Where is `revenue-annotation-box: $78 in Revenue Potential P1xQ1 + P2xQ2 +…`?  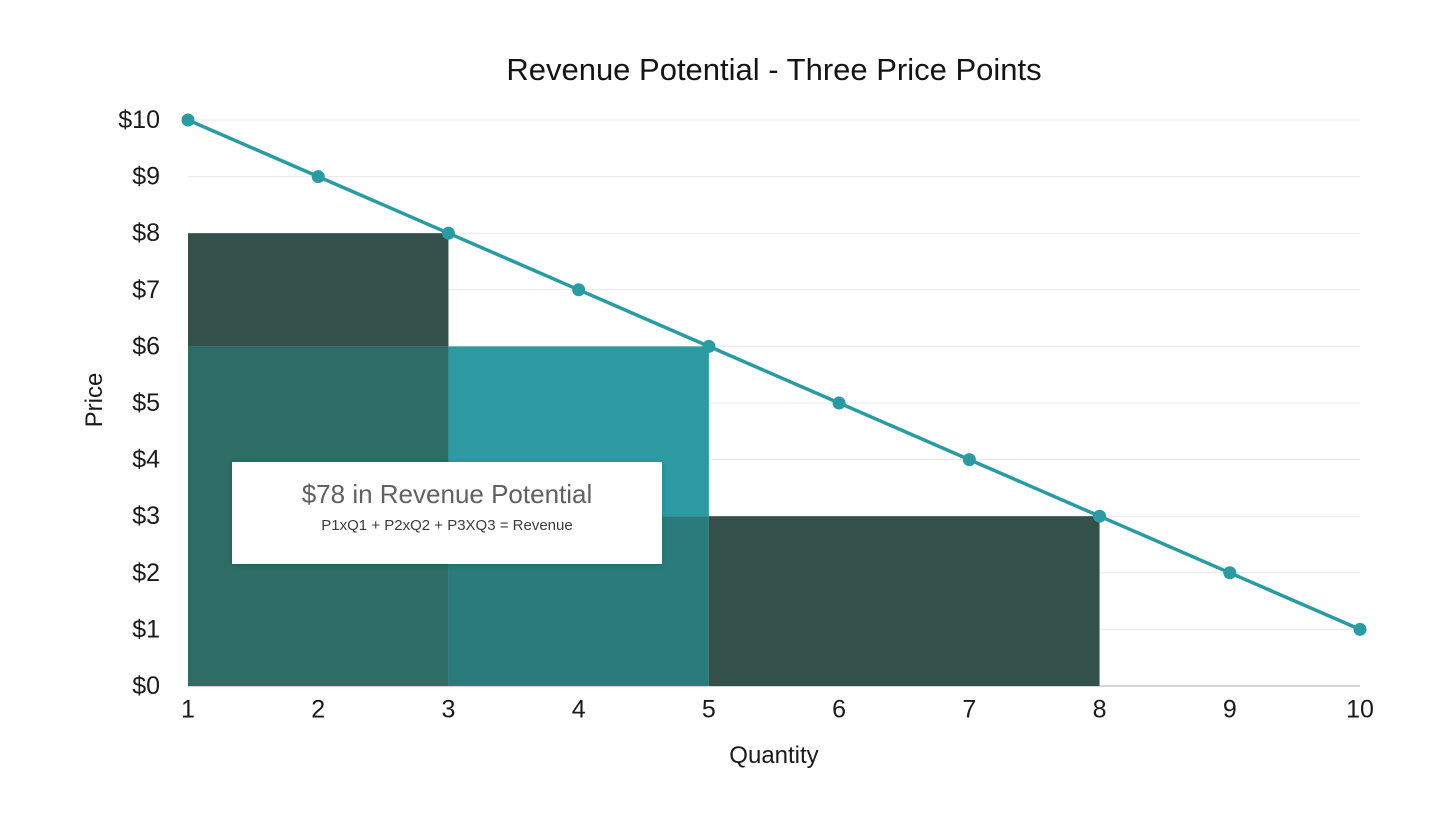
revenue-annotation-box: $78 in Revenue Potential P1xQ1 + P2xQ2 +… is located at coordinates (447, 513).